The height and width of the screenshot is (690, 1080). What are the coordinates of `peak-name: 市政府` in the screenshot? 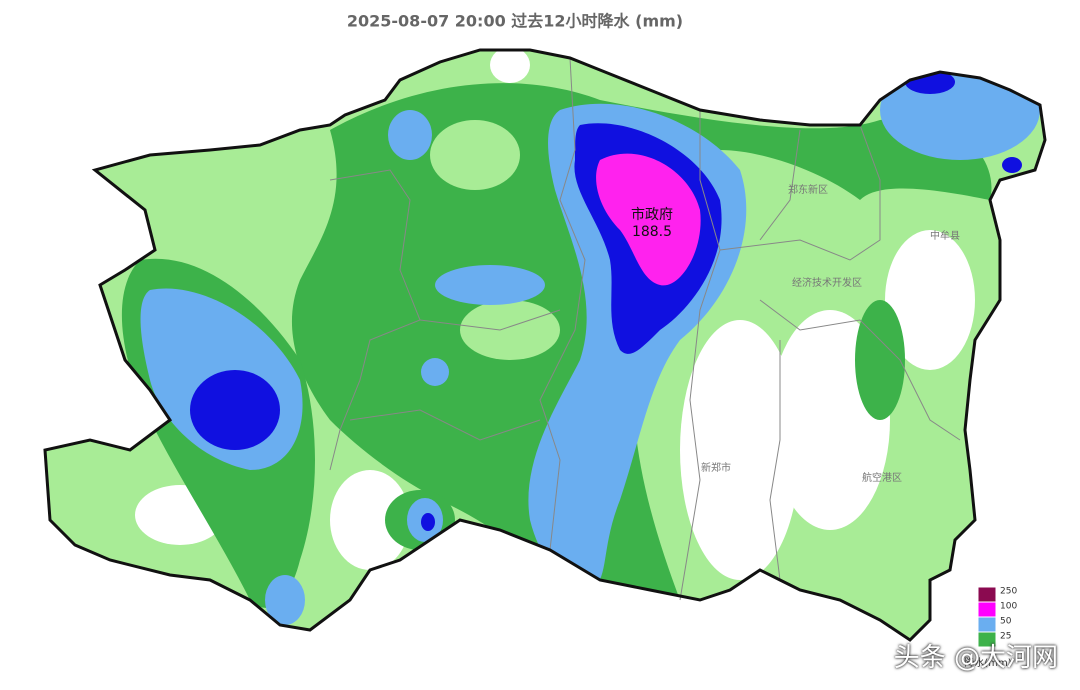 It's located at (652, 214).